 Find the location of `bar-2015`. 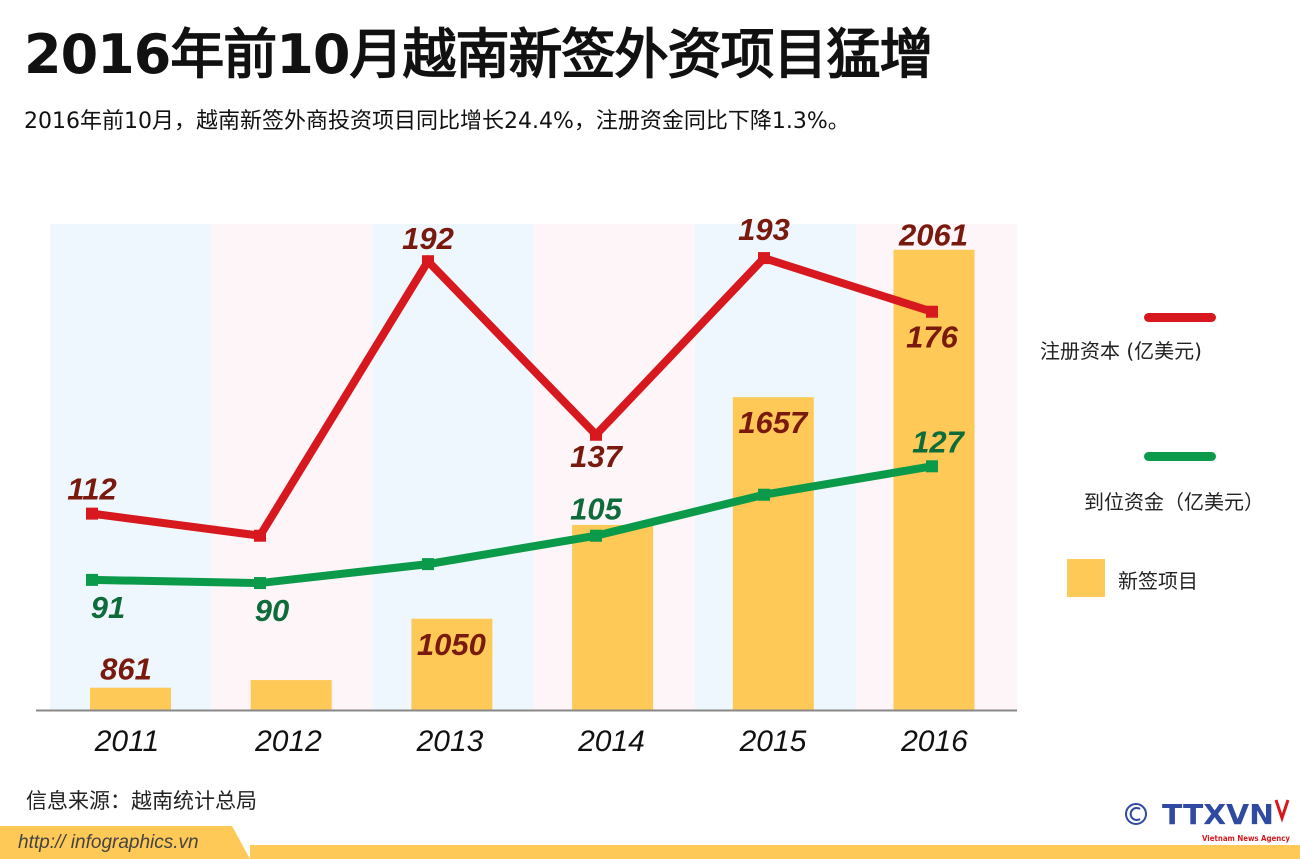

bar-2015 is located at coordinates (773, 553).